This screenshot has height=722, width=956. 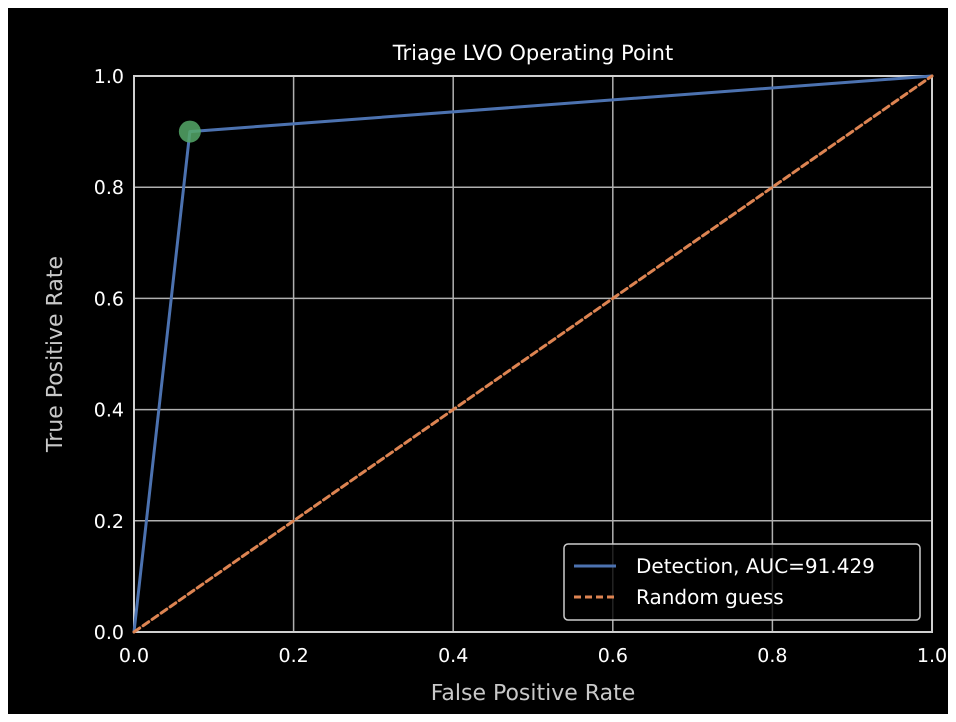 I want to click on x-tick-label: 0.4, so click(x=453, y=656).